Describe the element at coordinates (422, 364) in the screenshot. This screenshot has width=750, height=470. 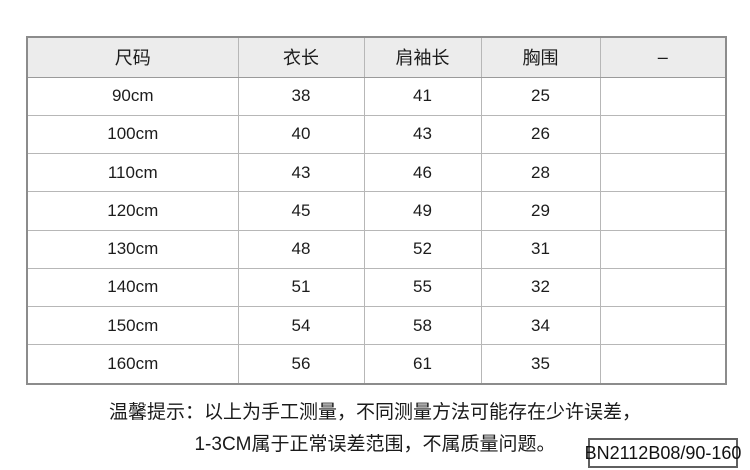
I see `table-cell: 61` at that location.